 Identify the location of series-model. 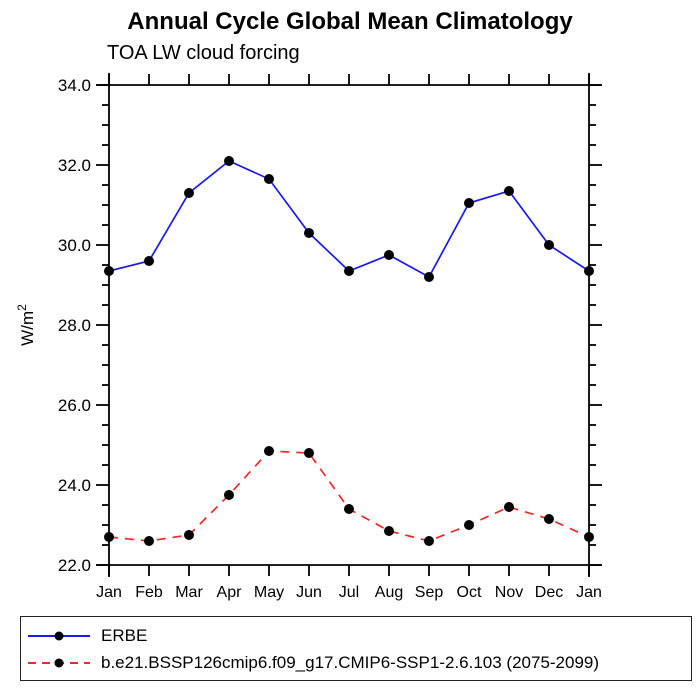
(349, 496).